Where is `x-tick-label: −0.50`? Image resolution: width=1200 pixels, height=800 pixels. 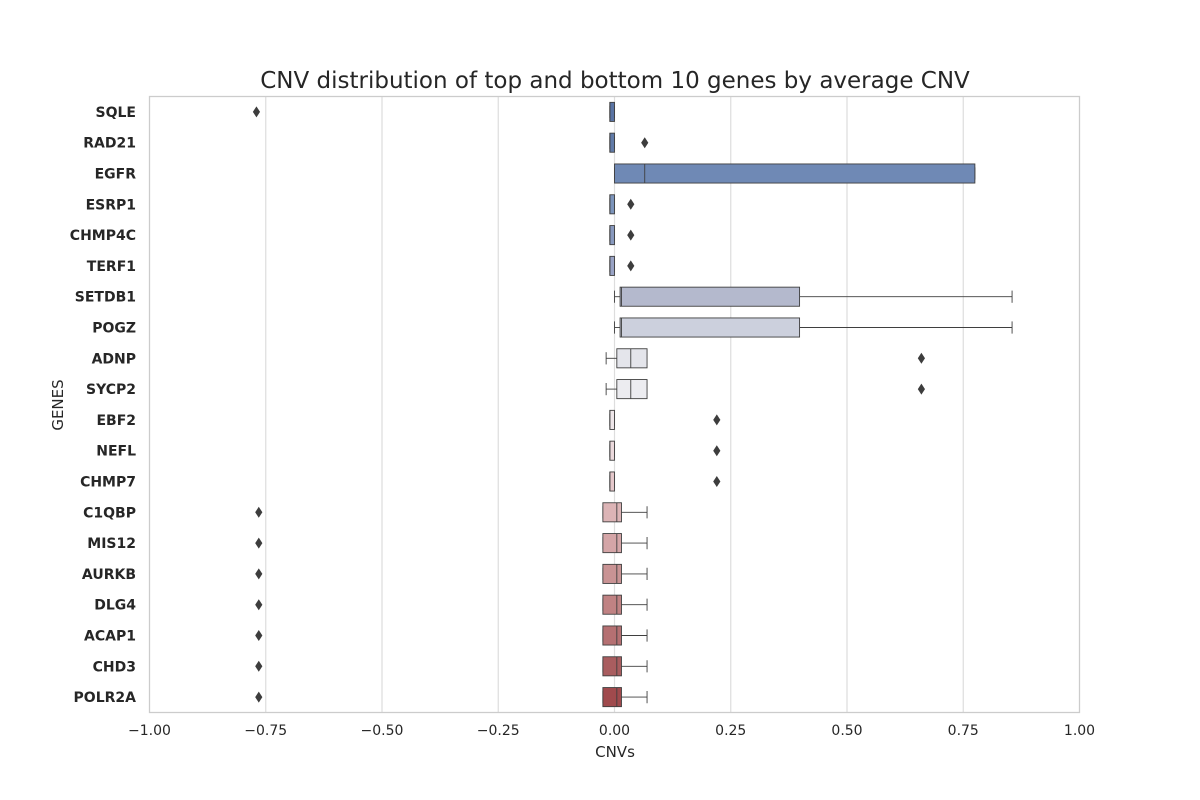 x-tick-label: −0.50 is located at coordinates (382, 731).